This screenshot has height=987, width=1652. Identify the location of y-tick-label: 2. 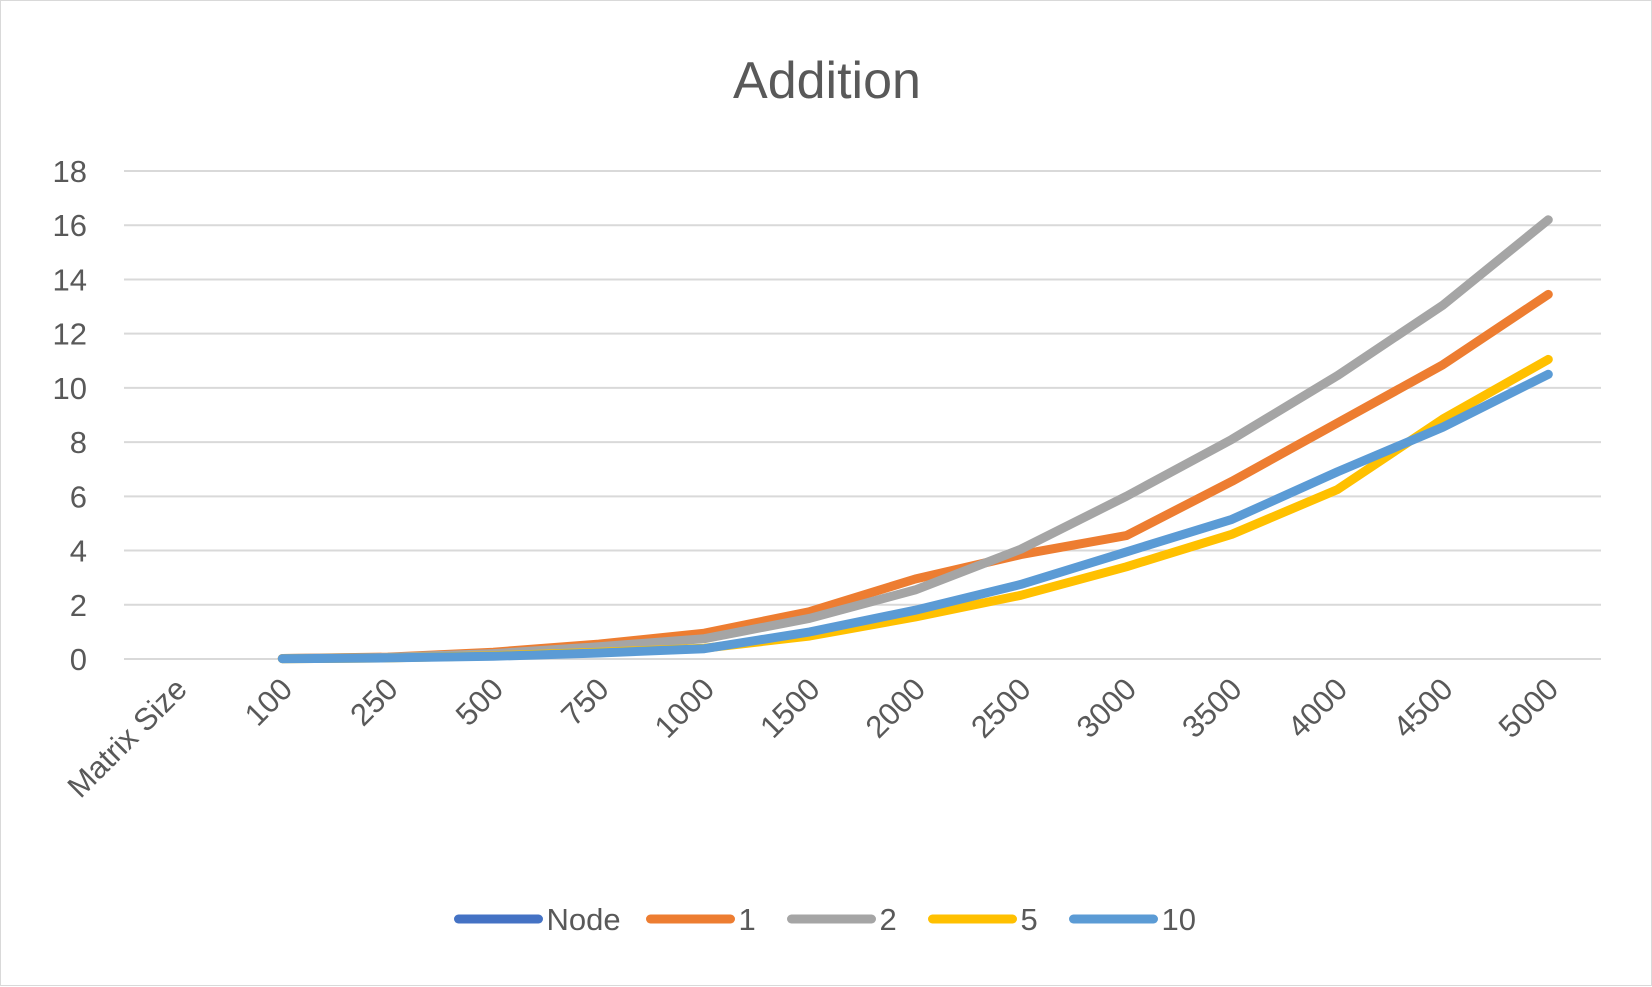
(78, 605).